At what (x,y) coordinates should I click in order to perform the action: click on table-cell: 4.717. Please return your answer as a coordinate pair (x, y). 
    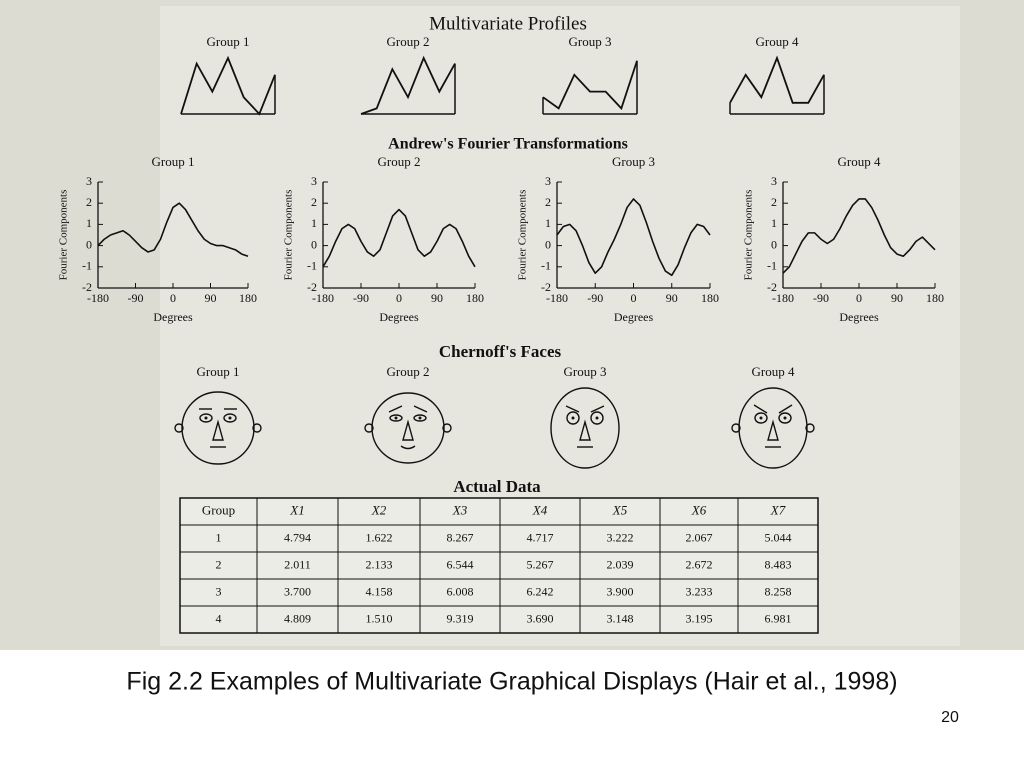
    Looking at the image, I should click on (540, 537).